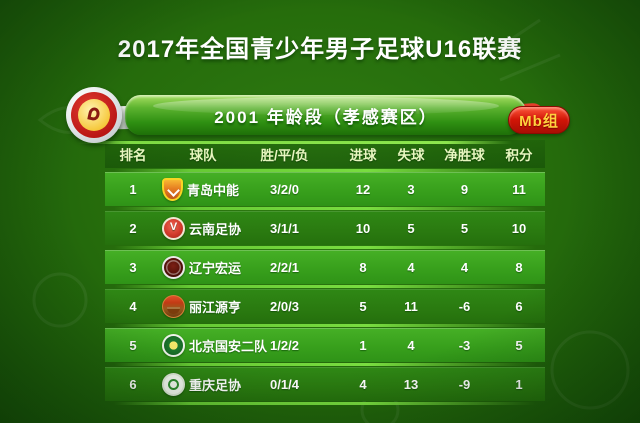  I want to click on team-cell: 青岛中能, so click(203, 189).